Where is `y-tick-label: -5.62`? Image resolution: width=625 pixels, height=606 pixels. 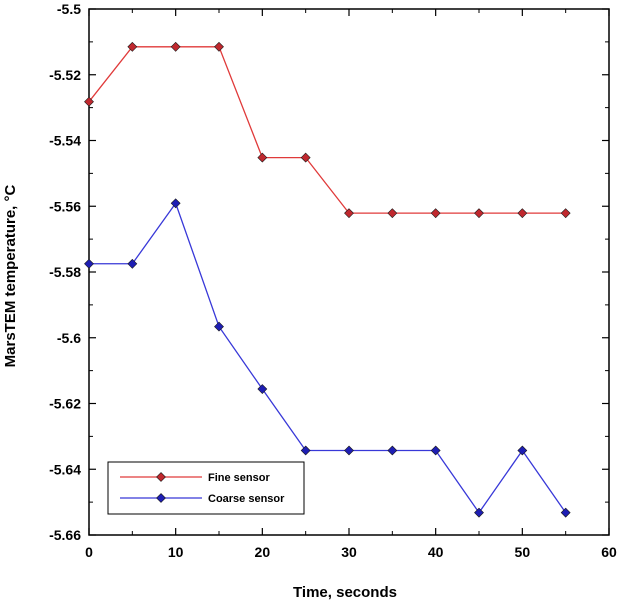 y-tick-label: -5.62 is located at coordinates (65, 404).